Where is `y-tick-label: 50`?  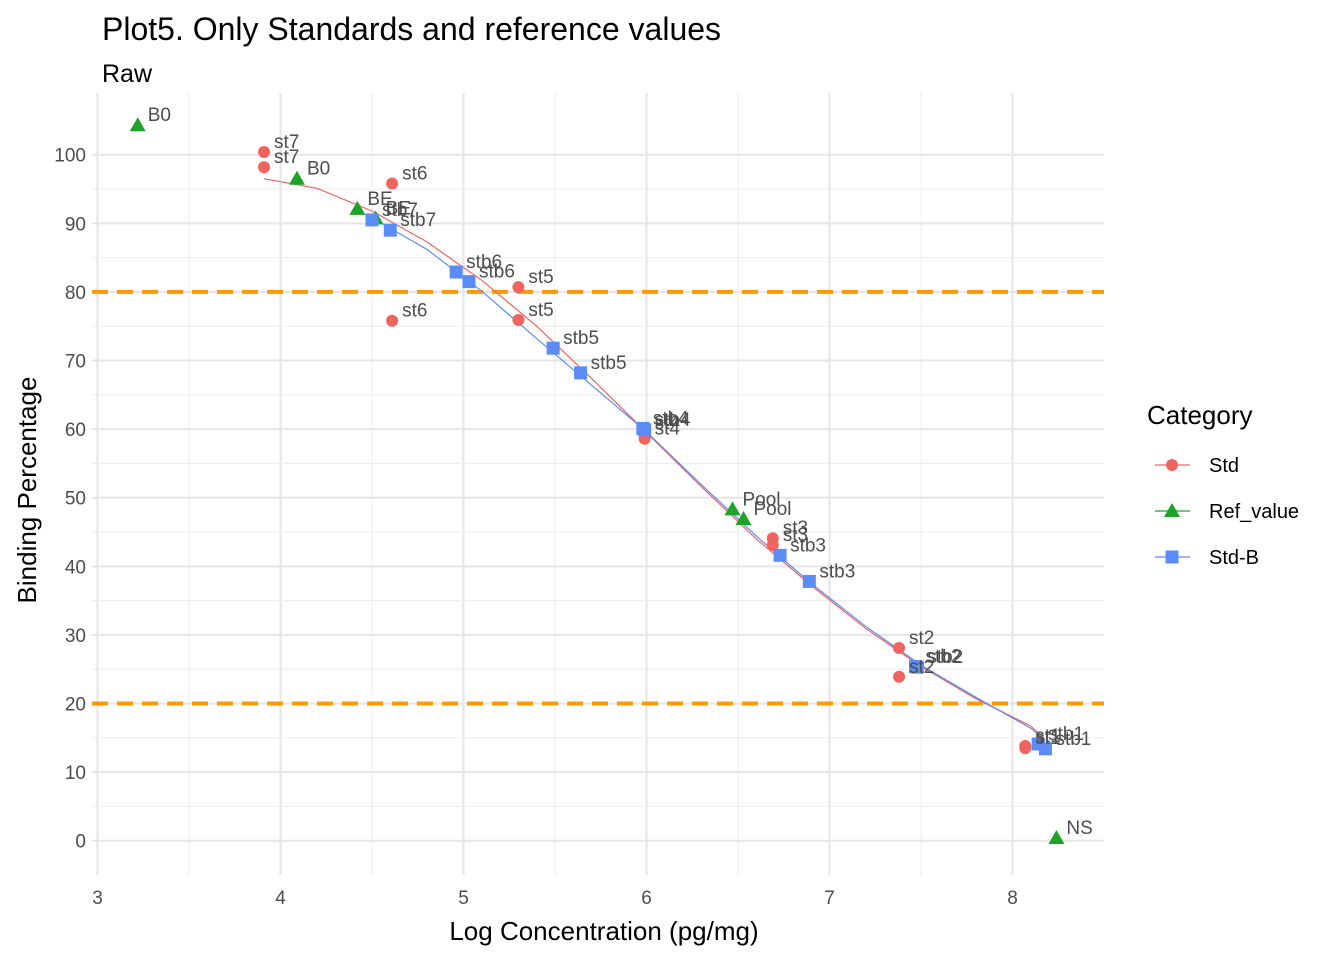 y-tick-label: 50 is located at coordinates (75, 499).